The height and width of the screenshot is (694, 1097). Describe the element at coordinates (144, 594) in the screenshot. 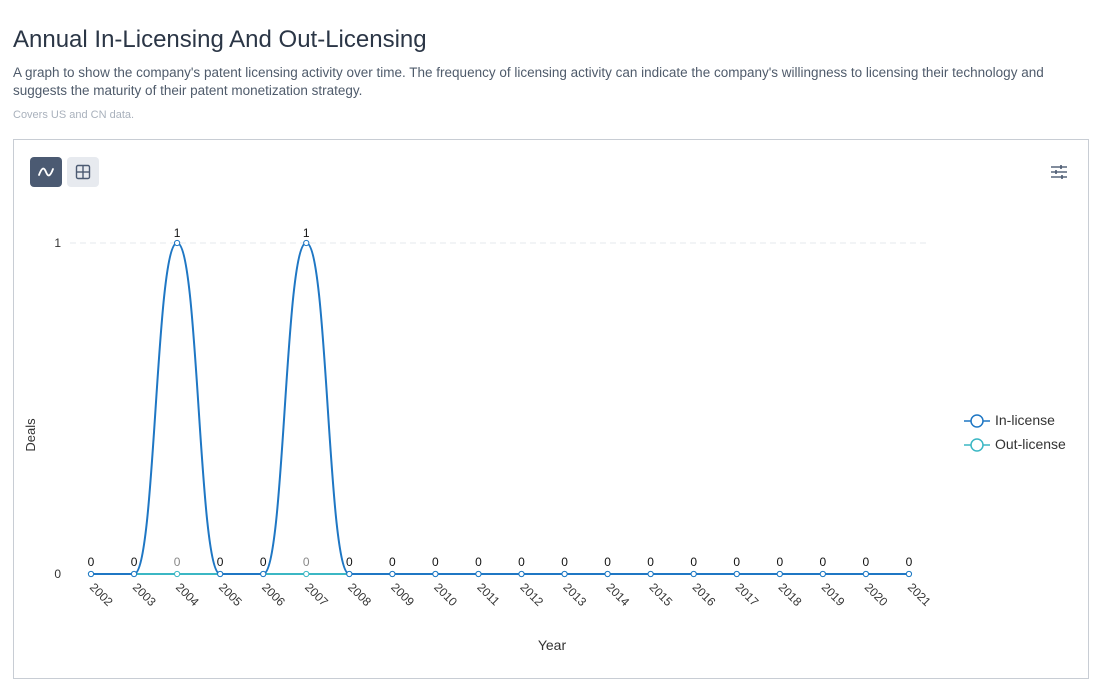

I see `x-tick-label: 2003` at that location.